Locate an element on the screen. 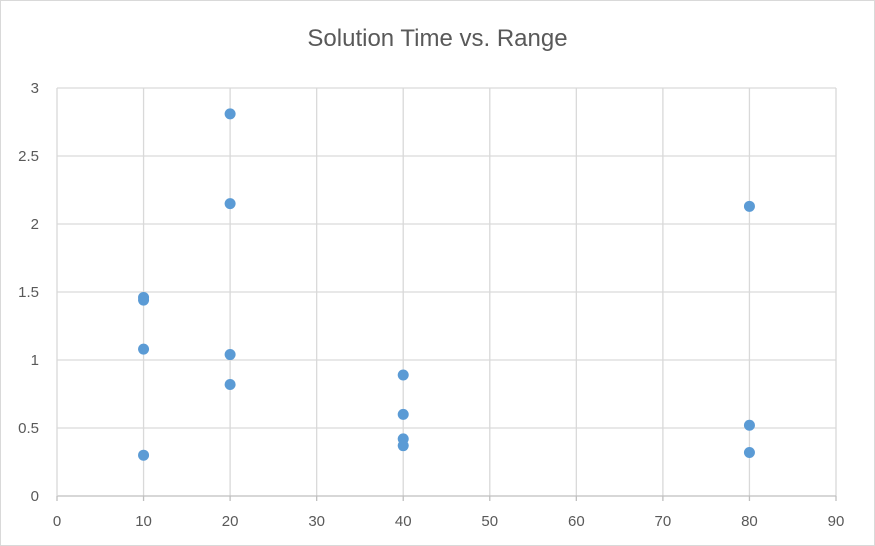  x-tick-label: 0 is located at coordinates (57, 521).